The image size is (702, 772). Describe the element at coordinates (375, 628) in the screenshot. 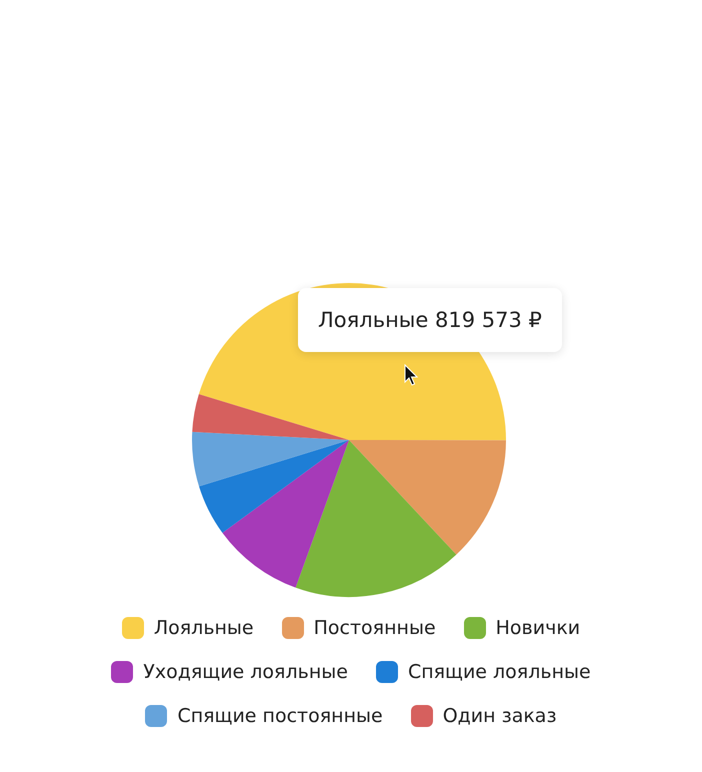

I see `legend-label: Постоянные` at that location.